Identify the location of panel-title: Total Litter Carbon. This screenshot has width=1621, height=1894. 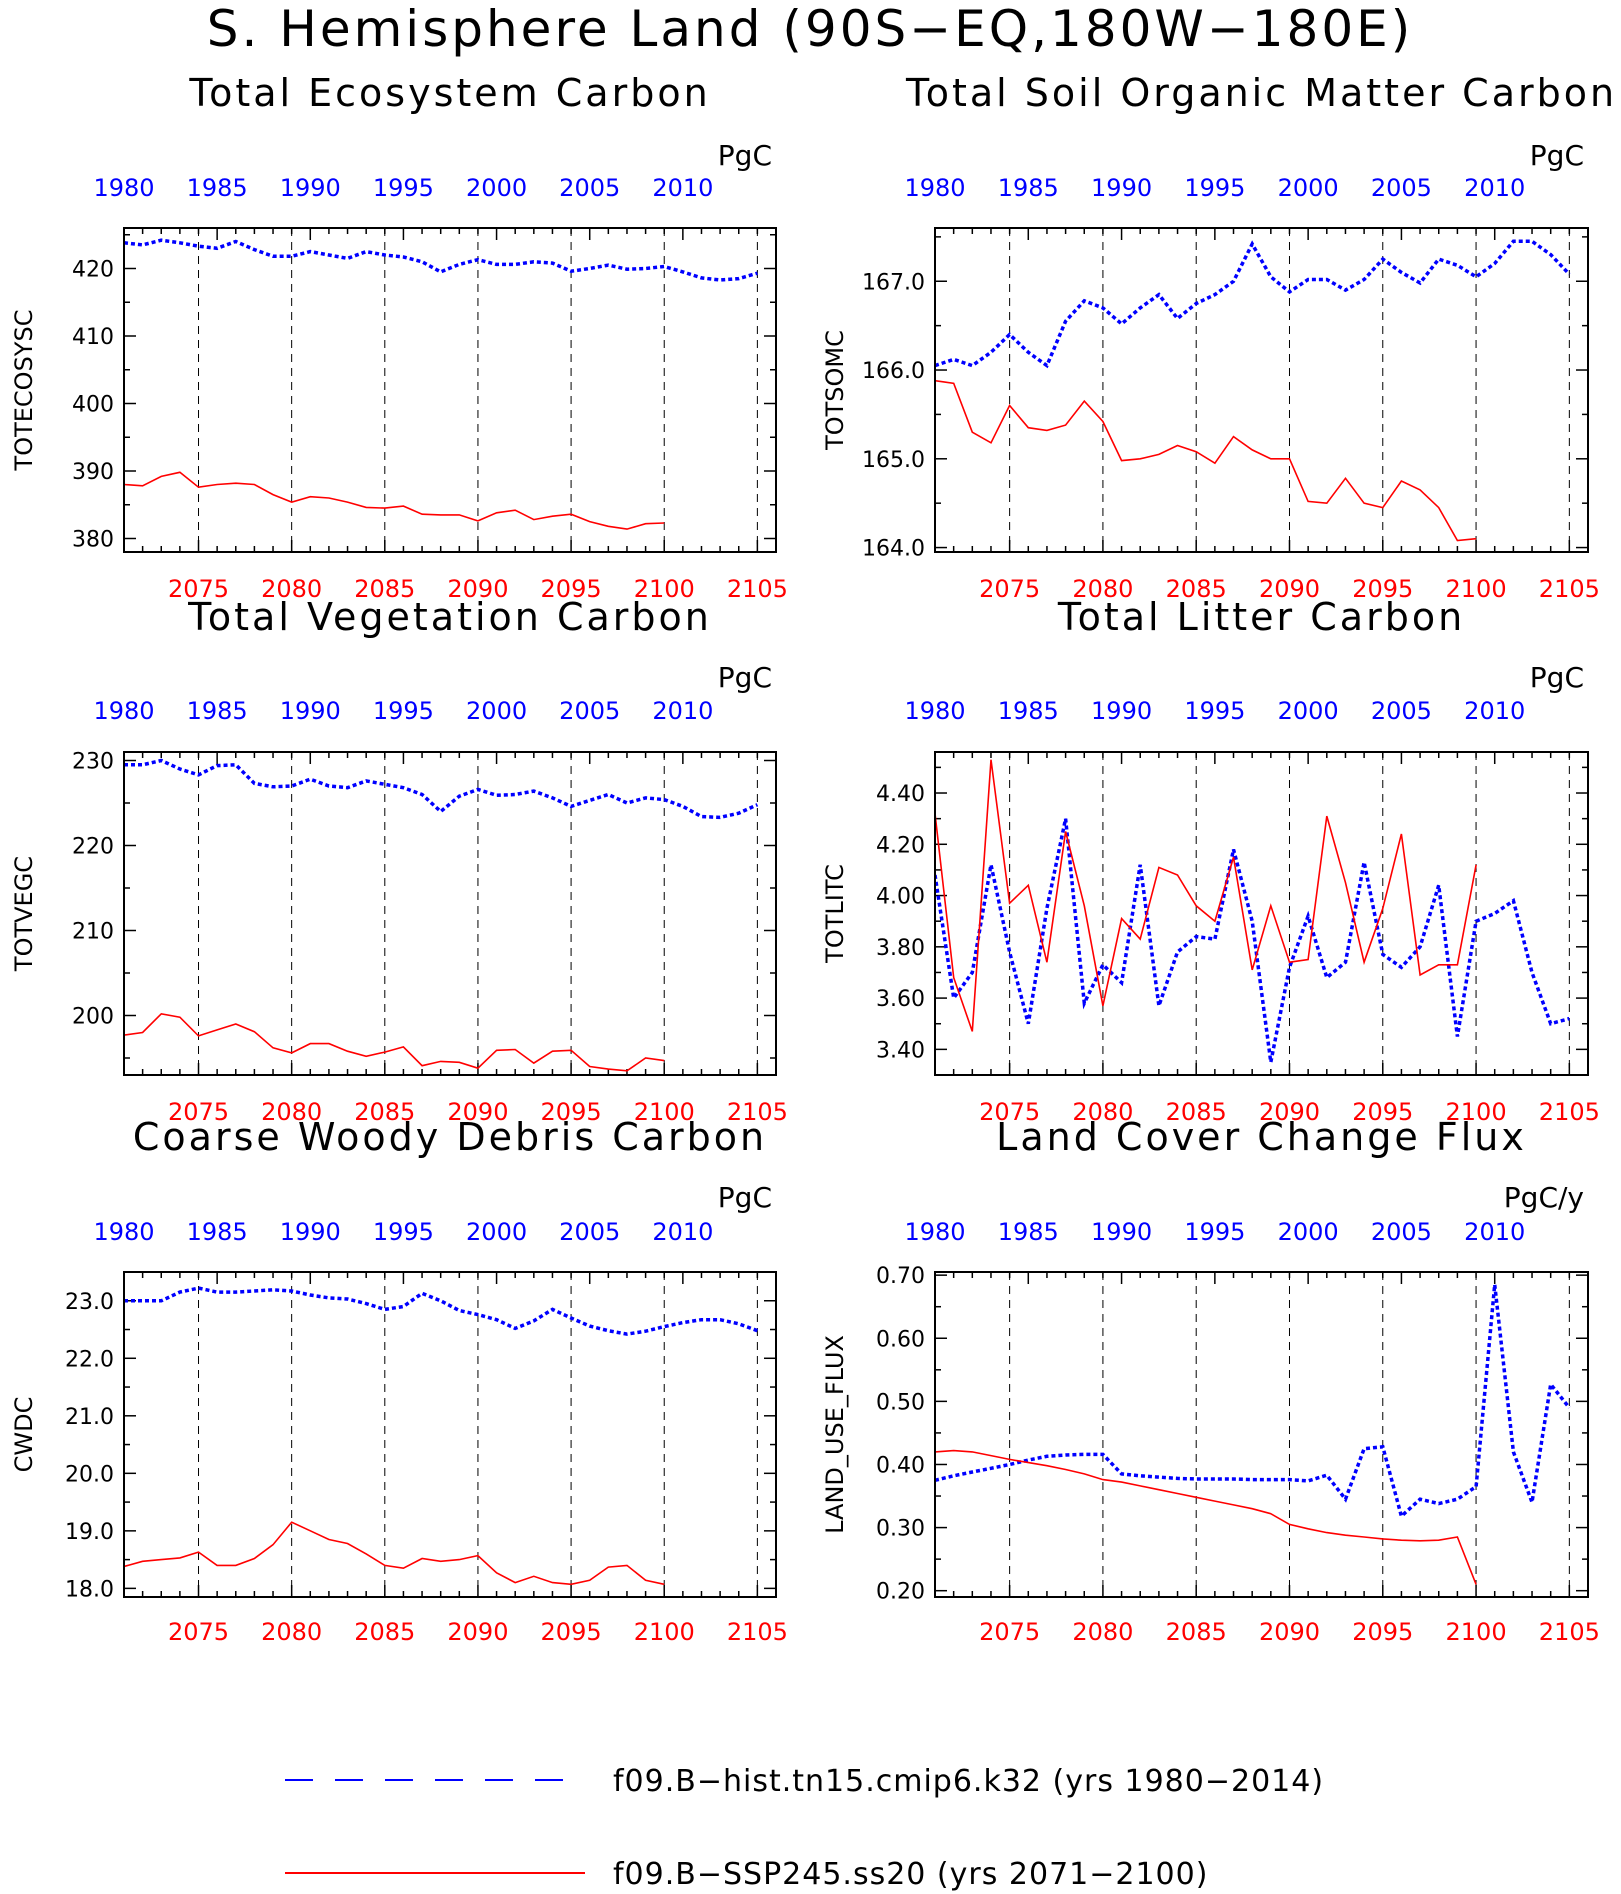
(1261, 617).